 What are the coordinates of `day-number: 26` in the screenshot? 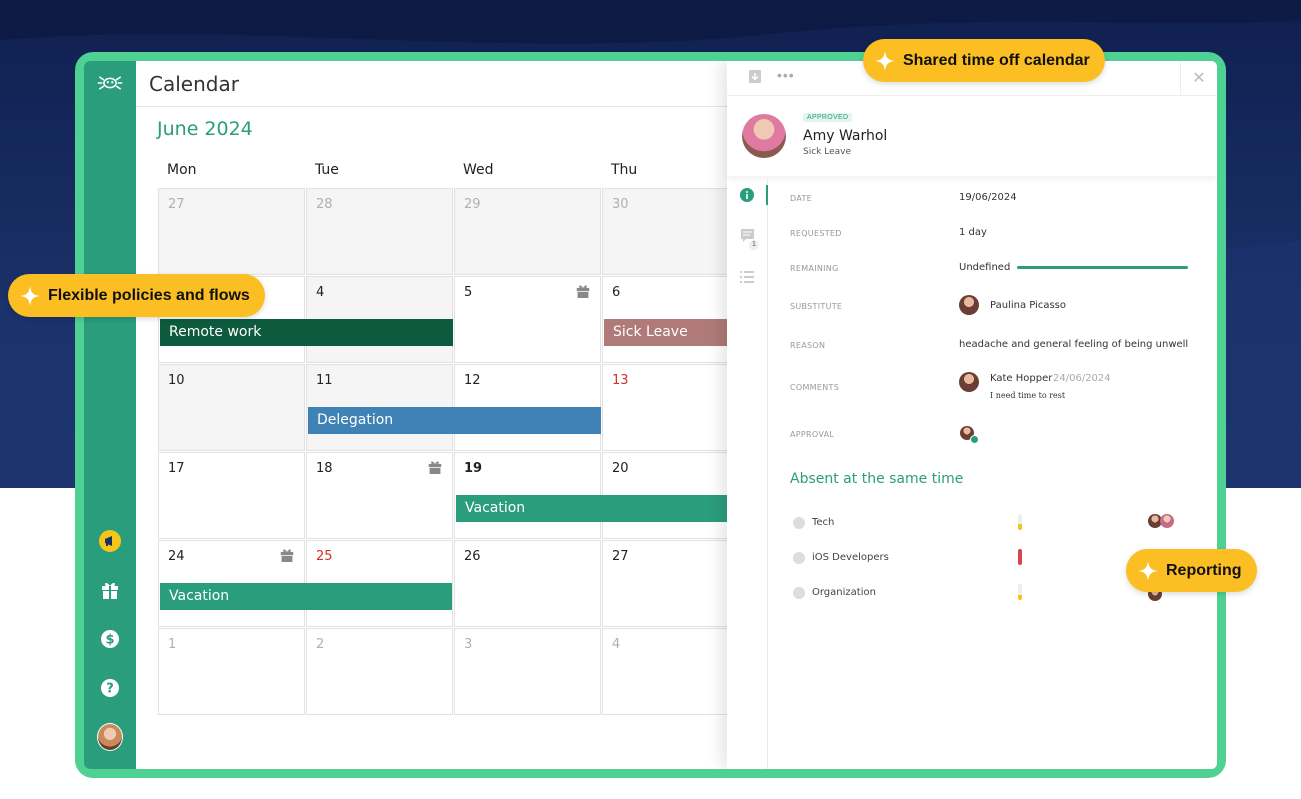 It's located at (472, 556).